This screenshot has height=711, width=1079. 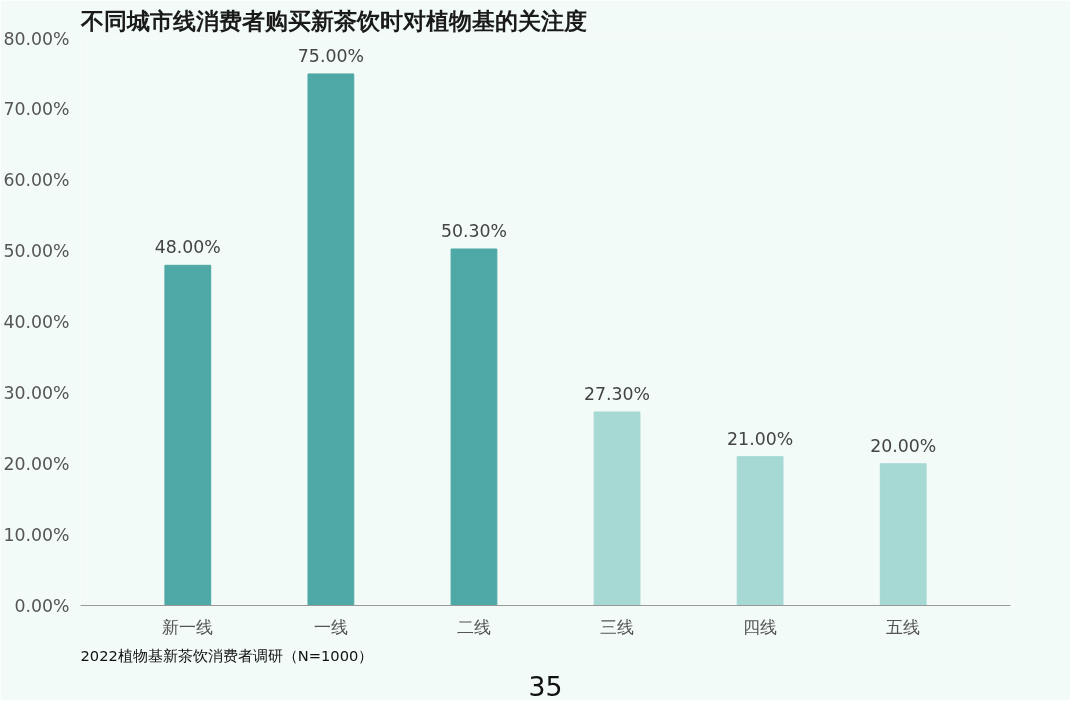 I want to click on data-label: 20.00%, so click(x=903, y=445).